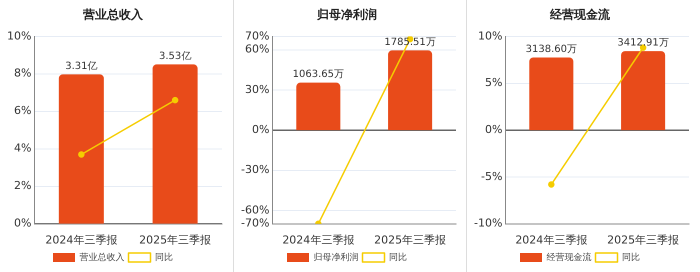 The image size is (700, 272). I want to click on chart-title: 营业总收入, so click(113, 14).